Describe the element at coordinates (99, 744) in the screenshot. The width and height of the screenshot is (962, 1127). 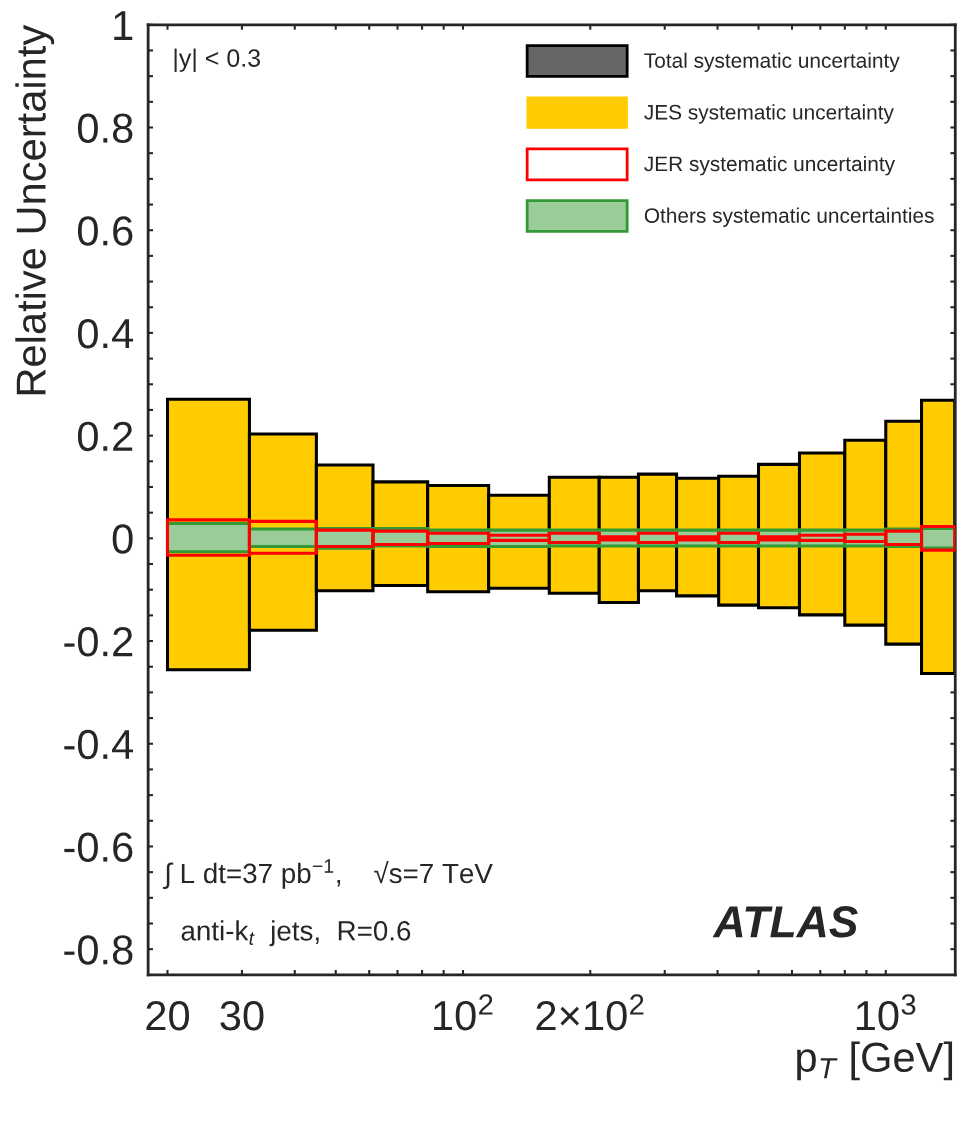
I see `y-tick-label: -0.4` at that location.